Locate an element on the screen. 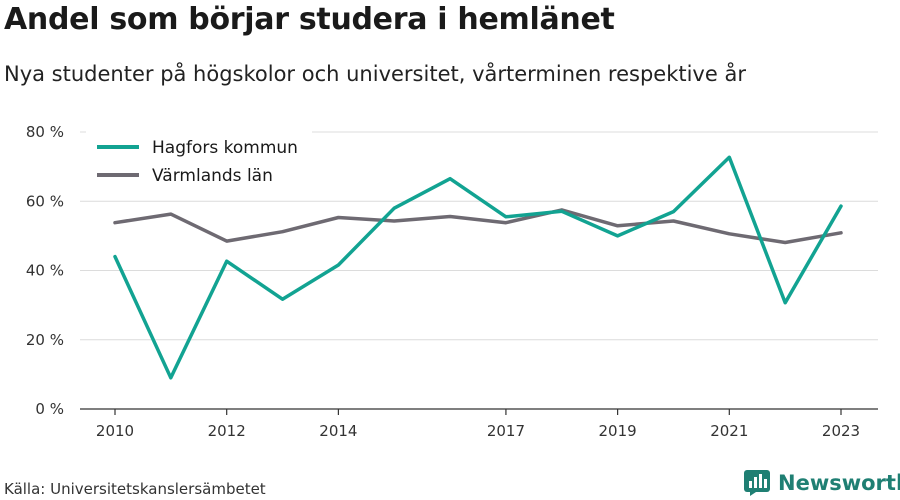 The height and width of the screenshot is (500, 900). brand-logo: Newsworthy is located at coordinates (822, 483).